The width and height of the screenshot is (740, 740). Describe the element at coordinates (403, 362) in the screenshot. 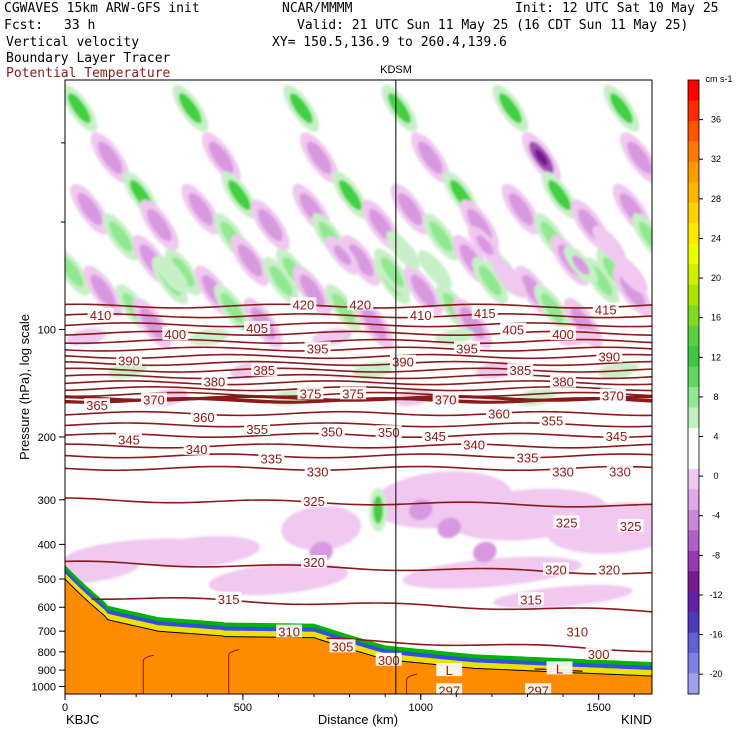

I see `theta-label: 390` at that location.